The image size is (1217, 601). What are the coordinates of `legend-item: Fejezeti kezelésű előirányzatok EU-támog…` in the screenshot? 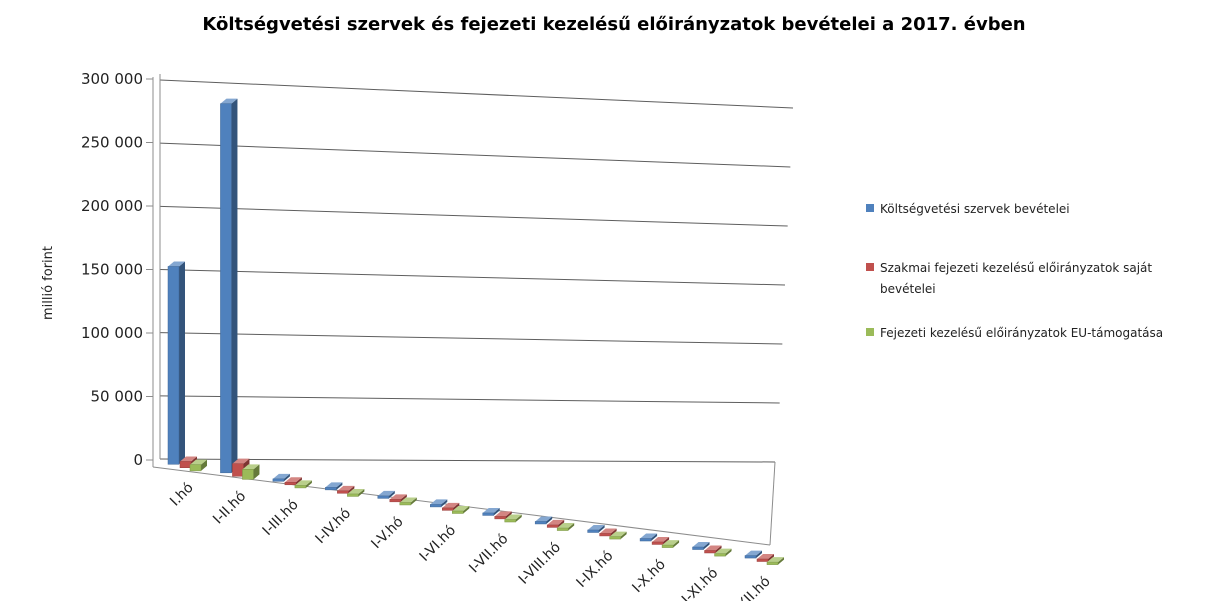 It's located at (1014, 333).